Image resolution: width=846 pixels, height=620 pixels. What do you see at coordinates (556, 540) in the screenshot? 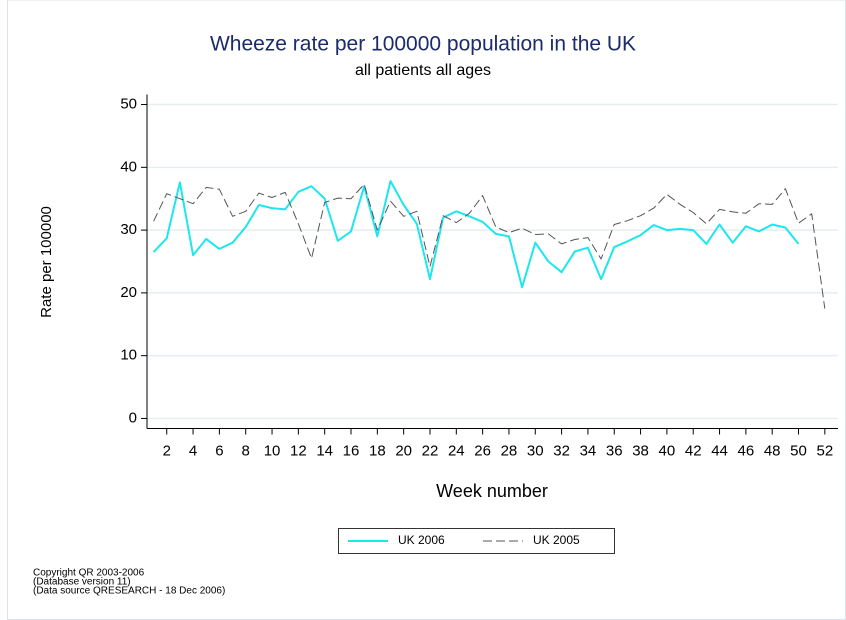
I see `legend-label: UK 2005` at bounding box center [556, 540].